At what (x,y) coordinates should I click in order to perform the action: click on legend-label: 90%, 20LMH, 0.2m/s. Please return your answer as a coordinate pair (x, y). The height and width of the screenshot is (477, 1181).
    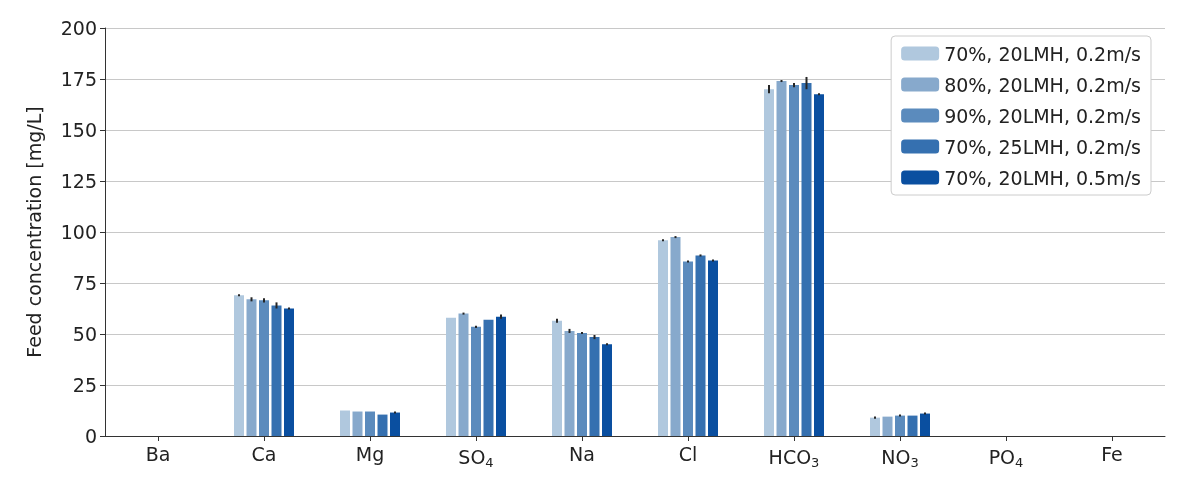
    Looking at the image, I should click on (1042, 115).